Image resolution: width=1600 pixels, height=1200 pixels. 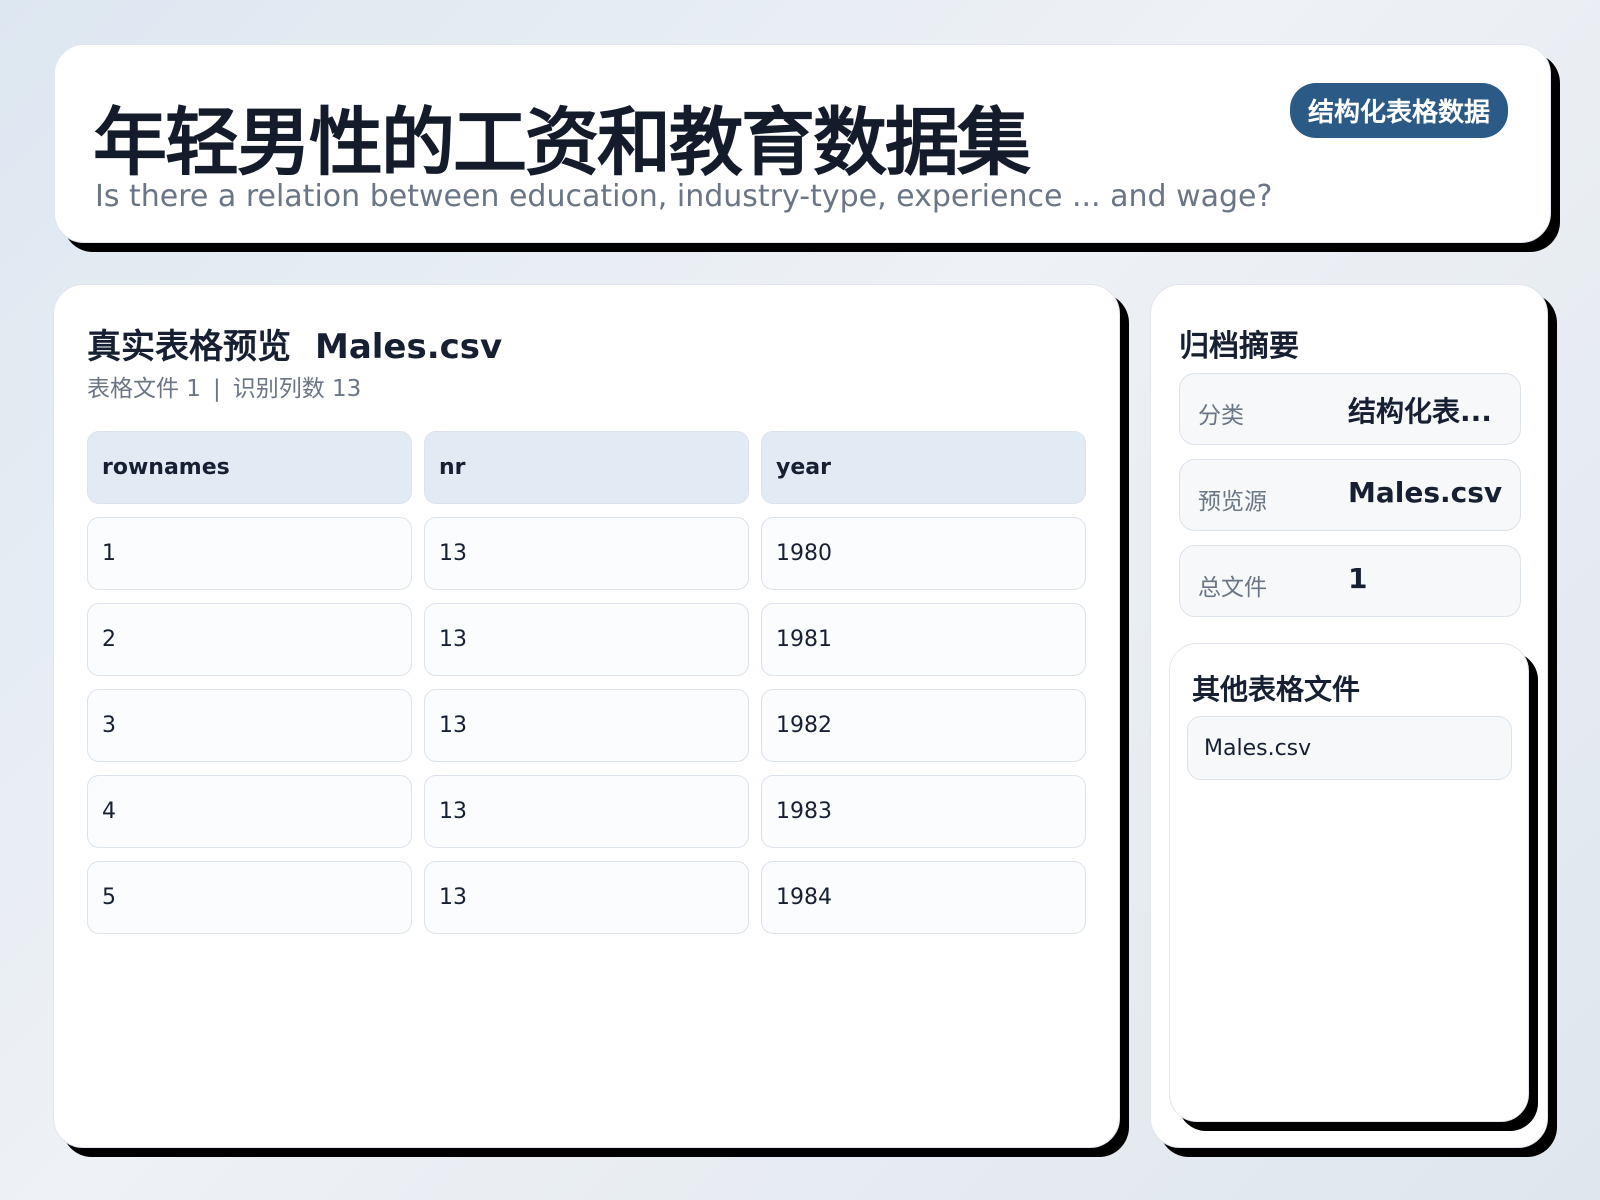 I want to click on table-cell: 4, so click(x=249, y=811).